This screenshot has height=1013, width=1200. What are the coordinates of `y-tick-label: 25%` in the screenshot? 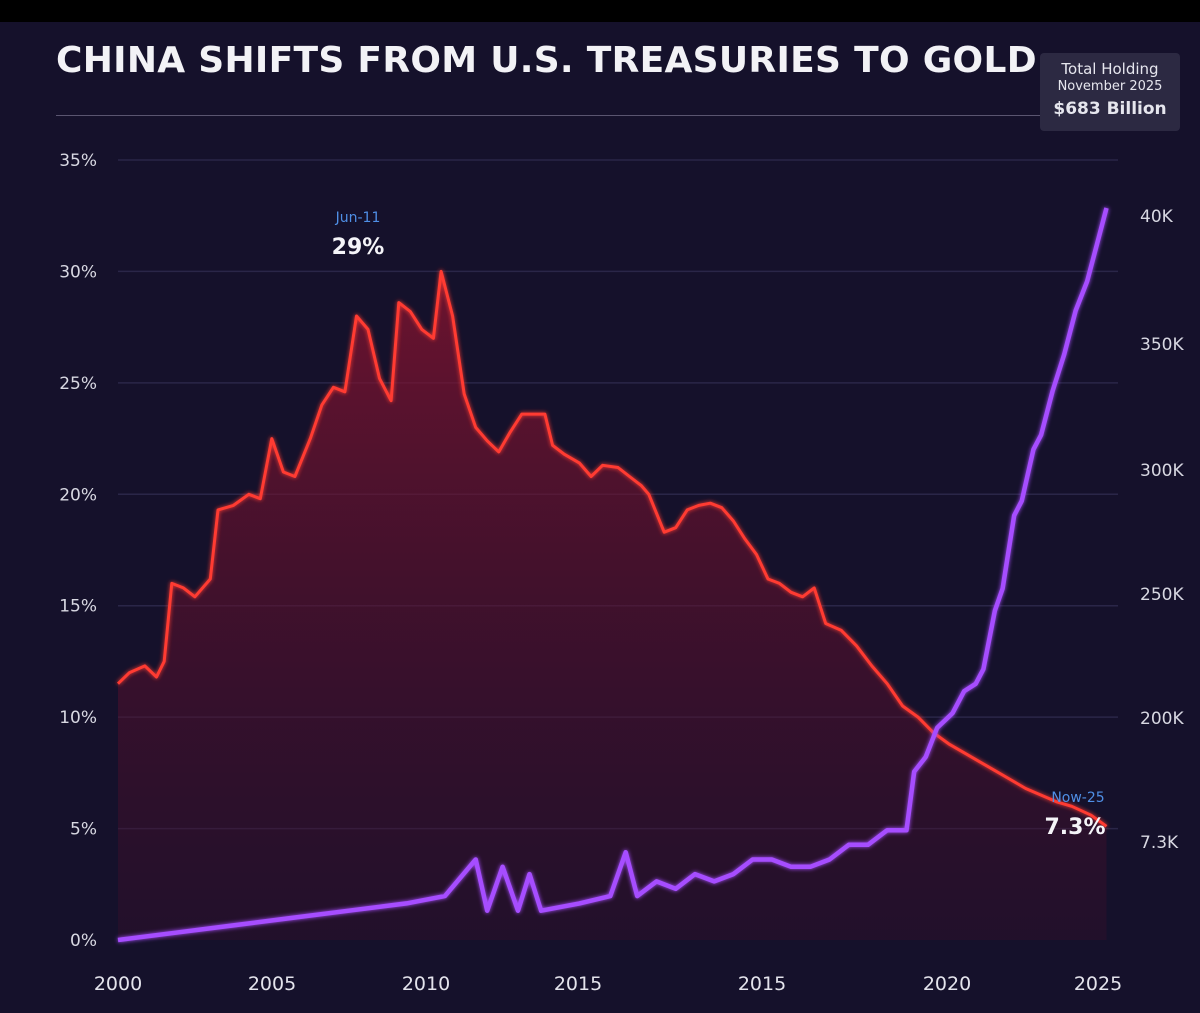 It's located at (78, 384).